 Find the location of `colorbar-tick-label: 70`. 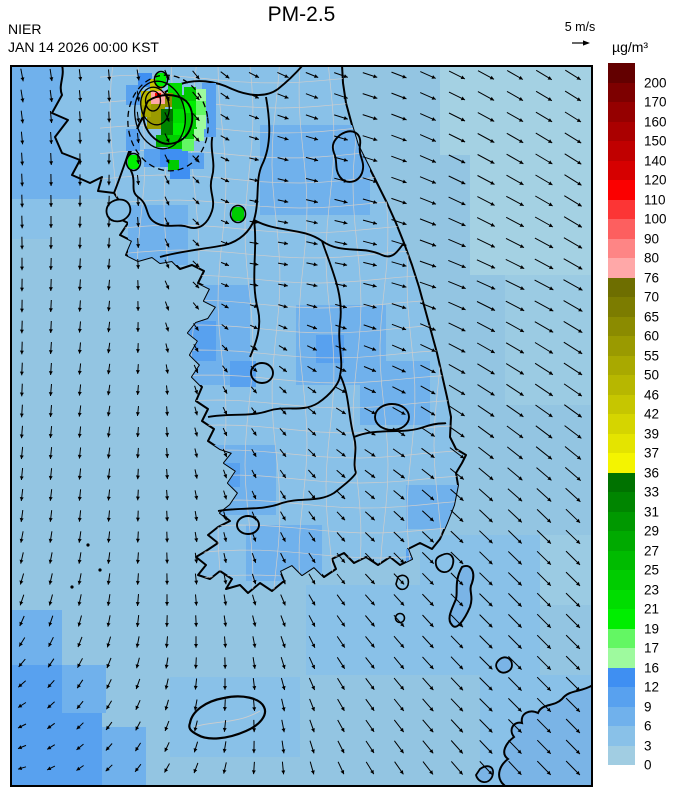

colorbar-tick-label: 70 is located at coordinates (652, 297).